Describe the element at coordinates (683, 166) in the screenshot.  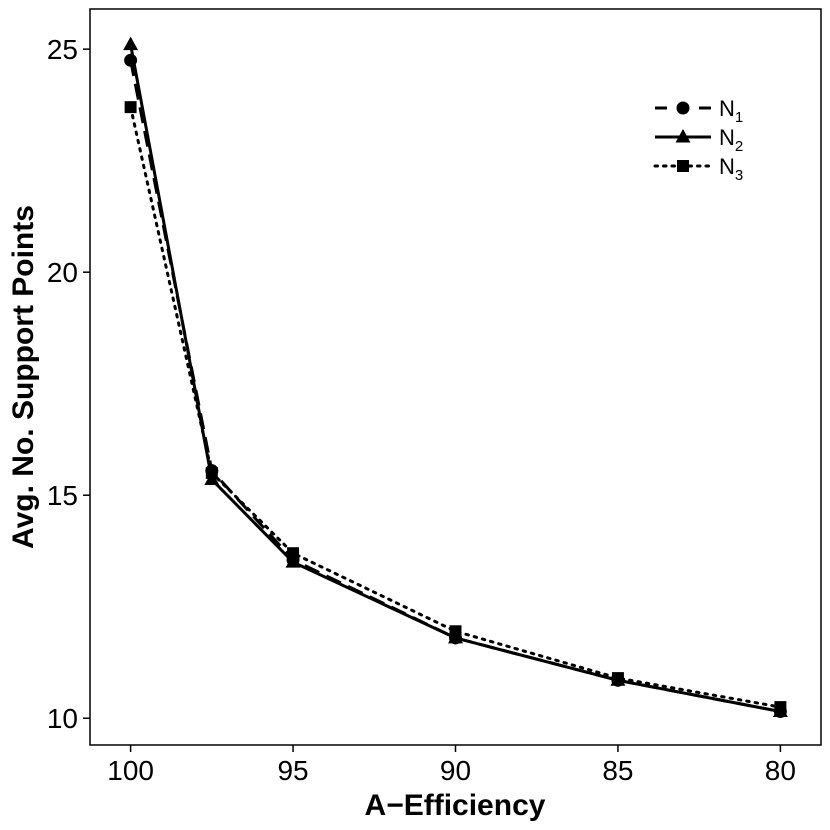
I see `legend-key-square-icon` at that location.